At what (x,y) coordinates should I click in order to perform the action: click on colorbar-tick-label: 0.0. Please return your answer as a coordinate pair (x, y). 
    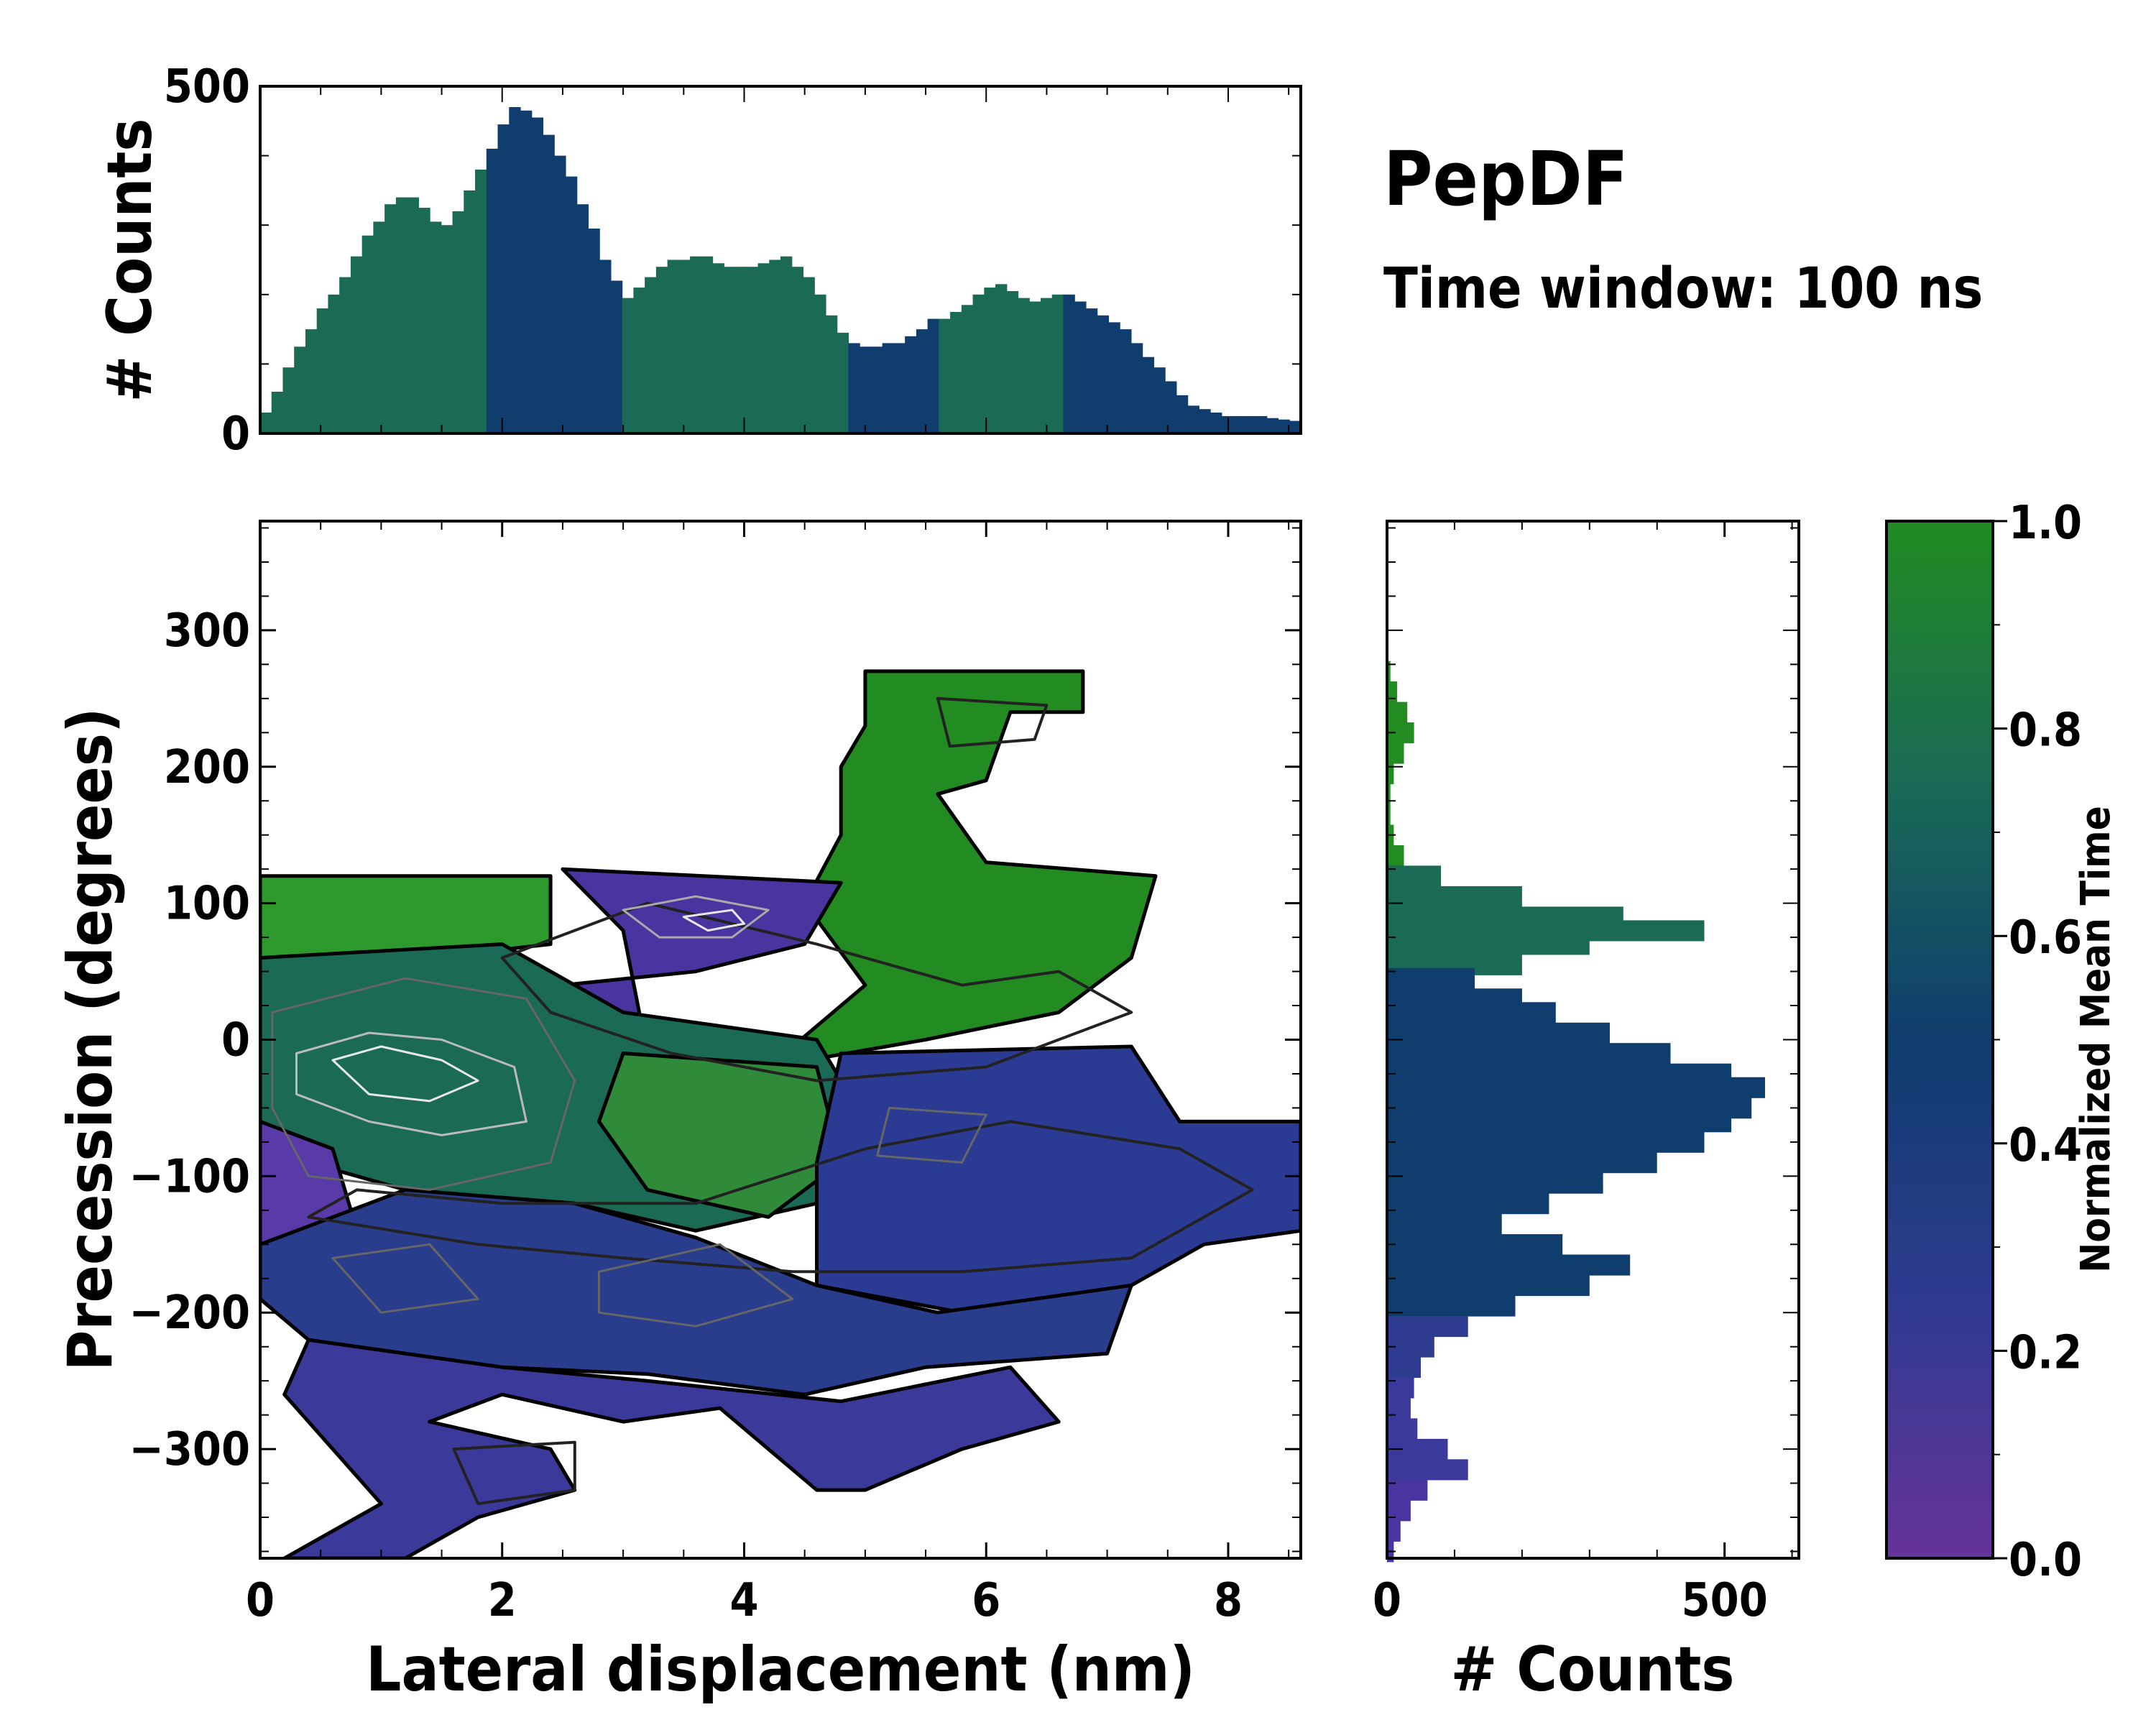
    Looking at the image, I should click on (2045, 1560).